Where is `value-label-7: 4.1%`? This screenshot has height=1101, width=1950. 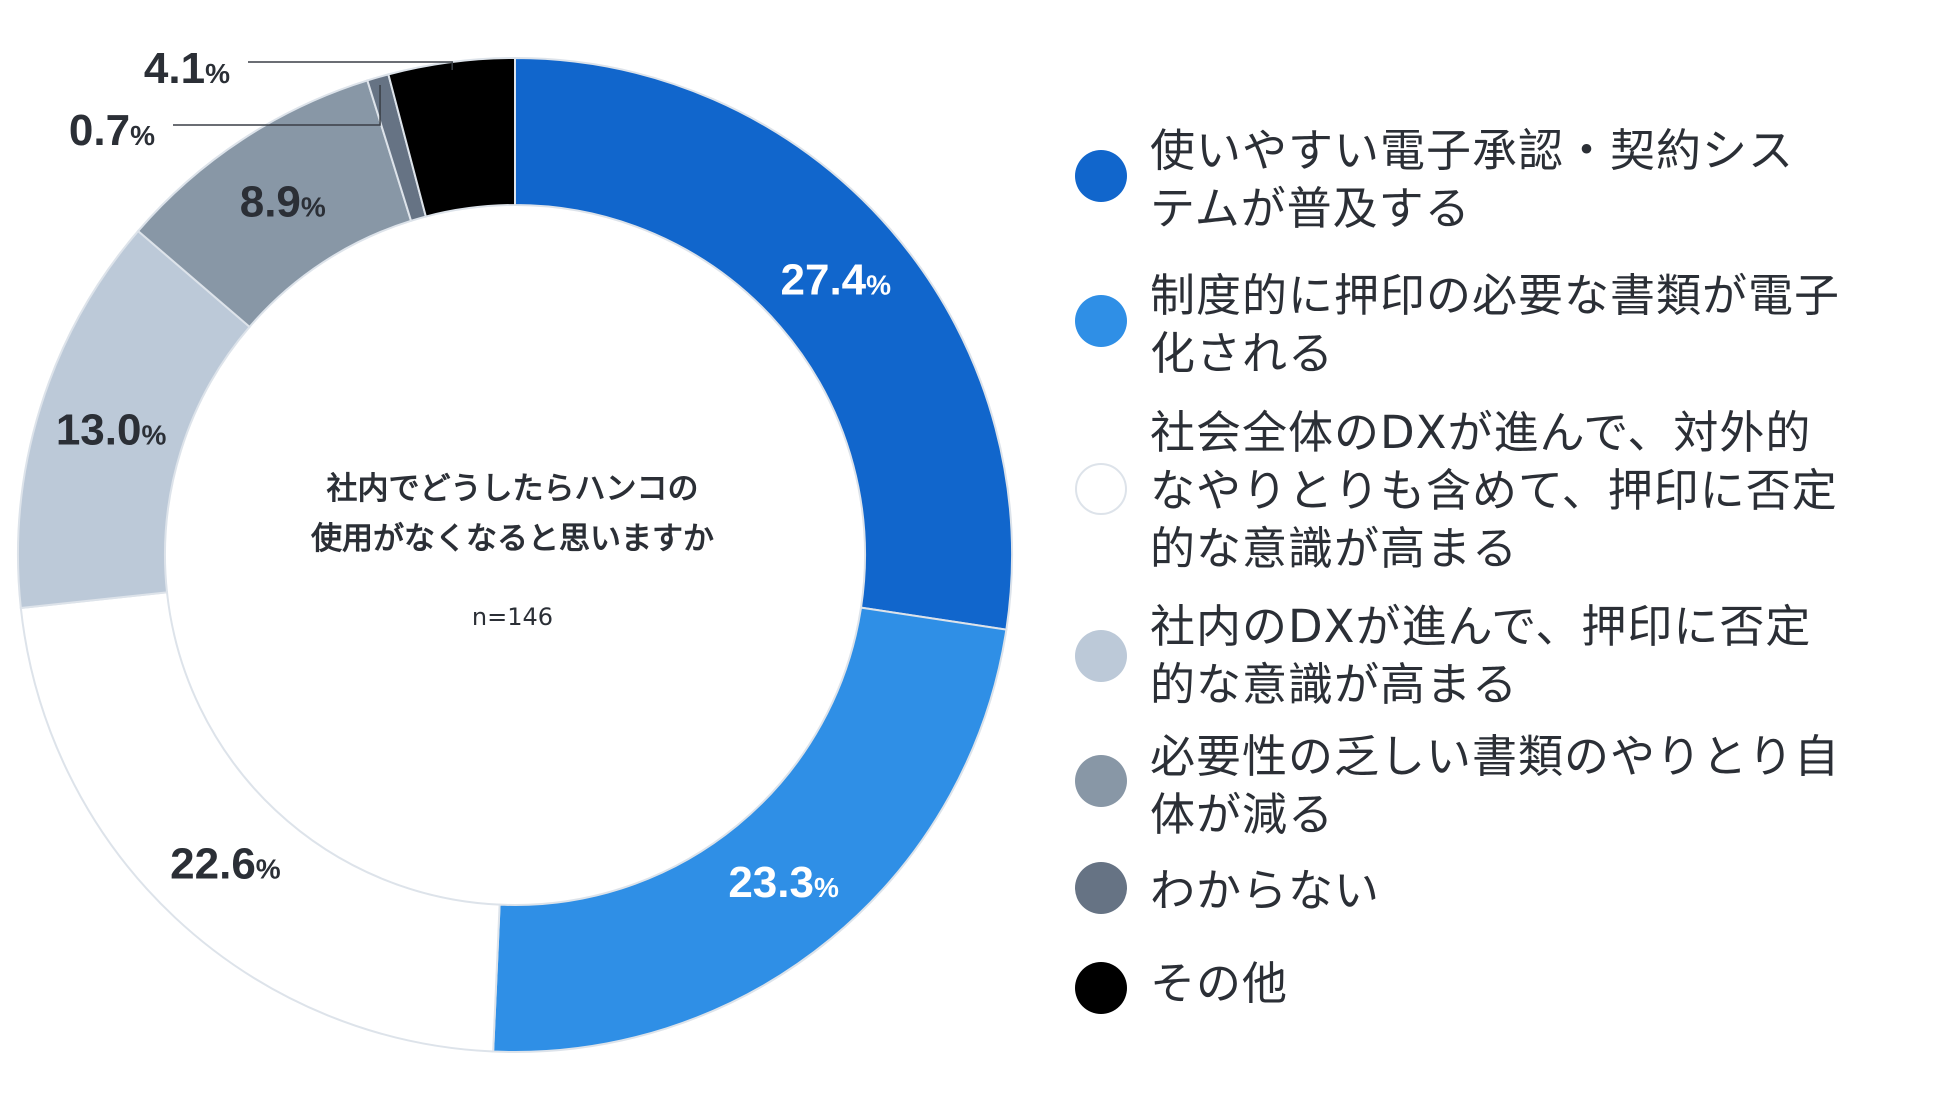 value-label-7: 4.1% is located at coordinates (187, 68).